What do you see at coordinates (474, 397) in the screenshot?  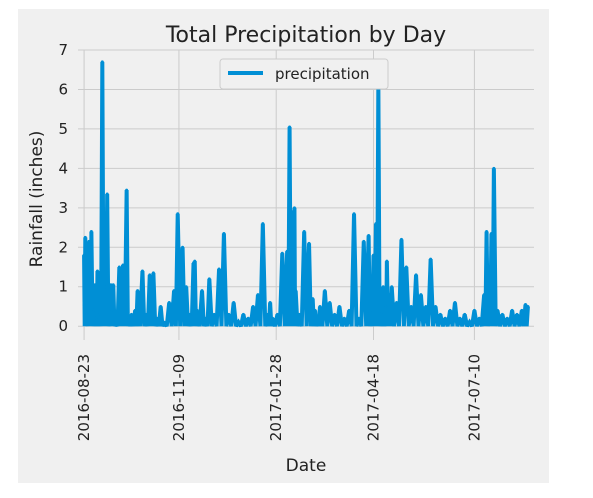 I see `x-tick-label: 2017-07-10` at bounding box center [474, 397].